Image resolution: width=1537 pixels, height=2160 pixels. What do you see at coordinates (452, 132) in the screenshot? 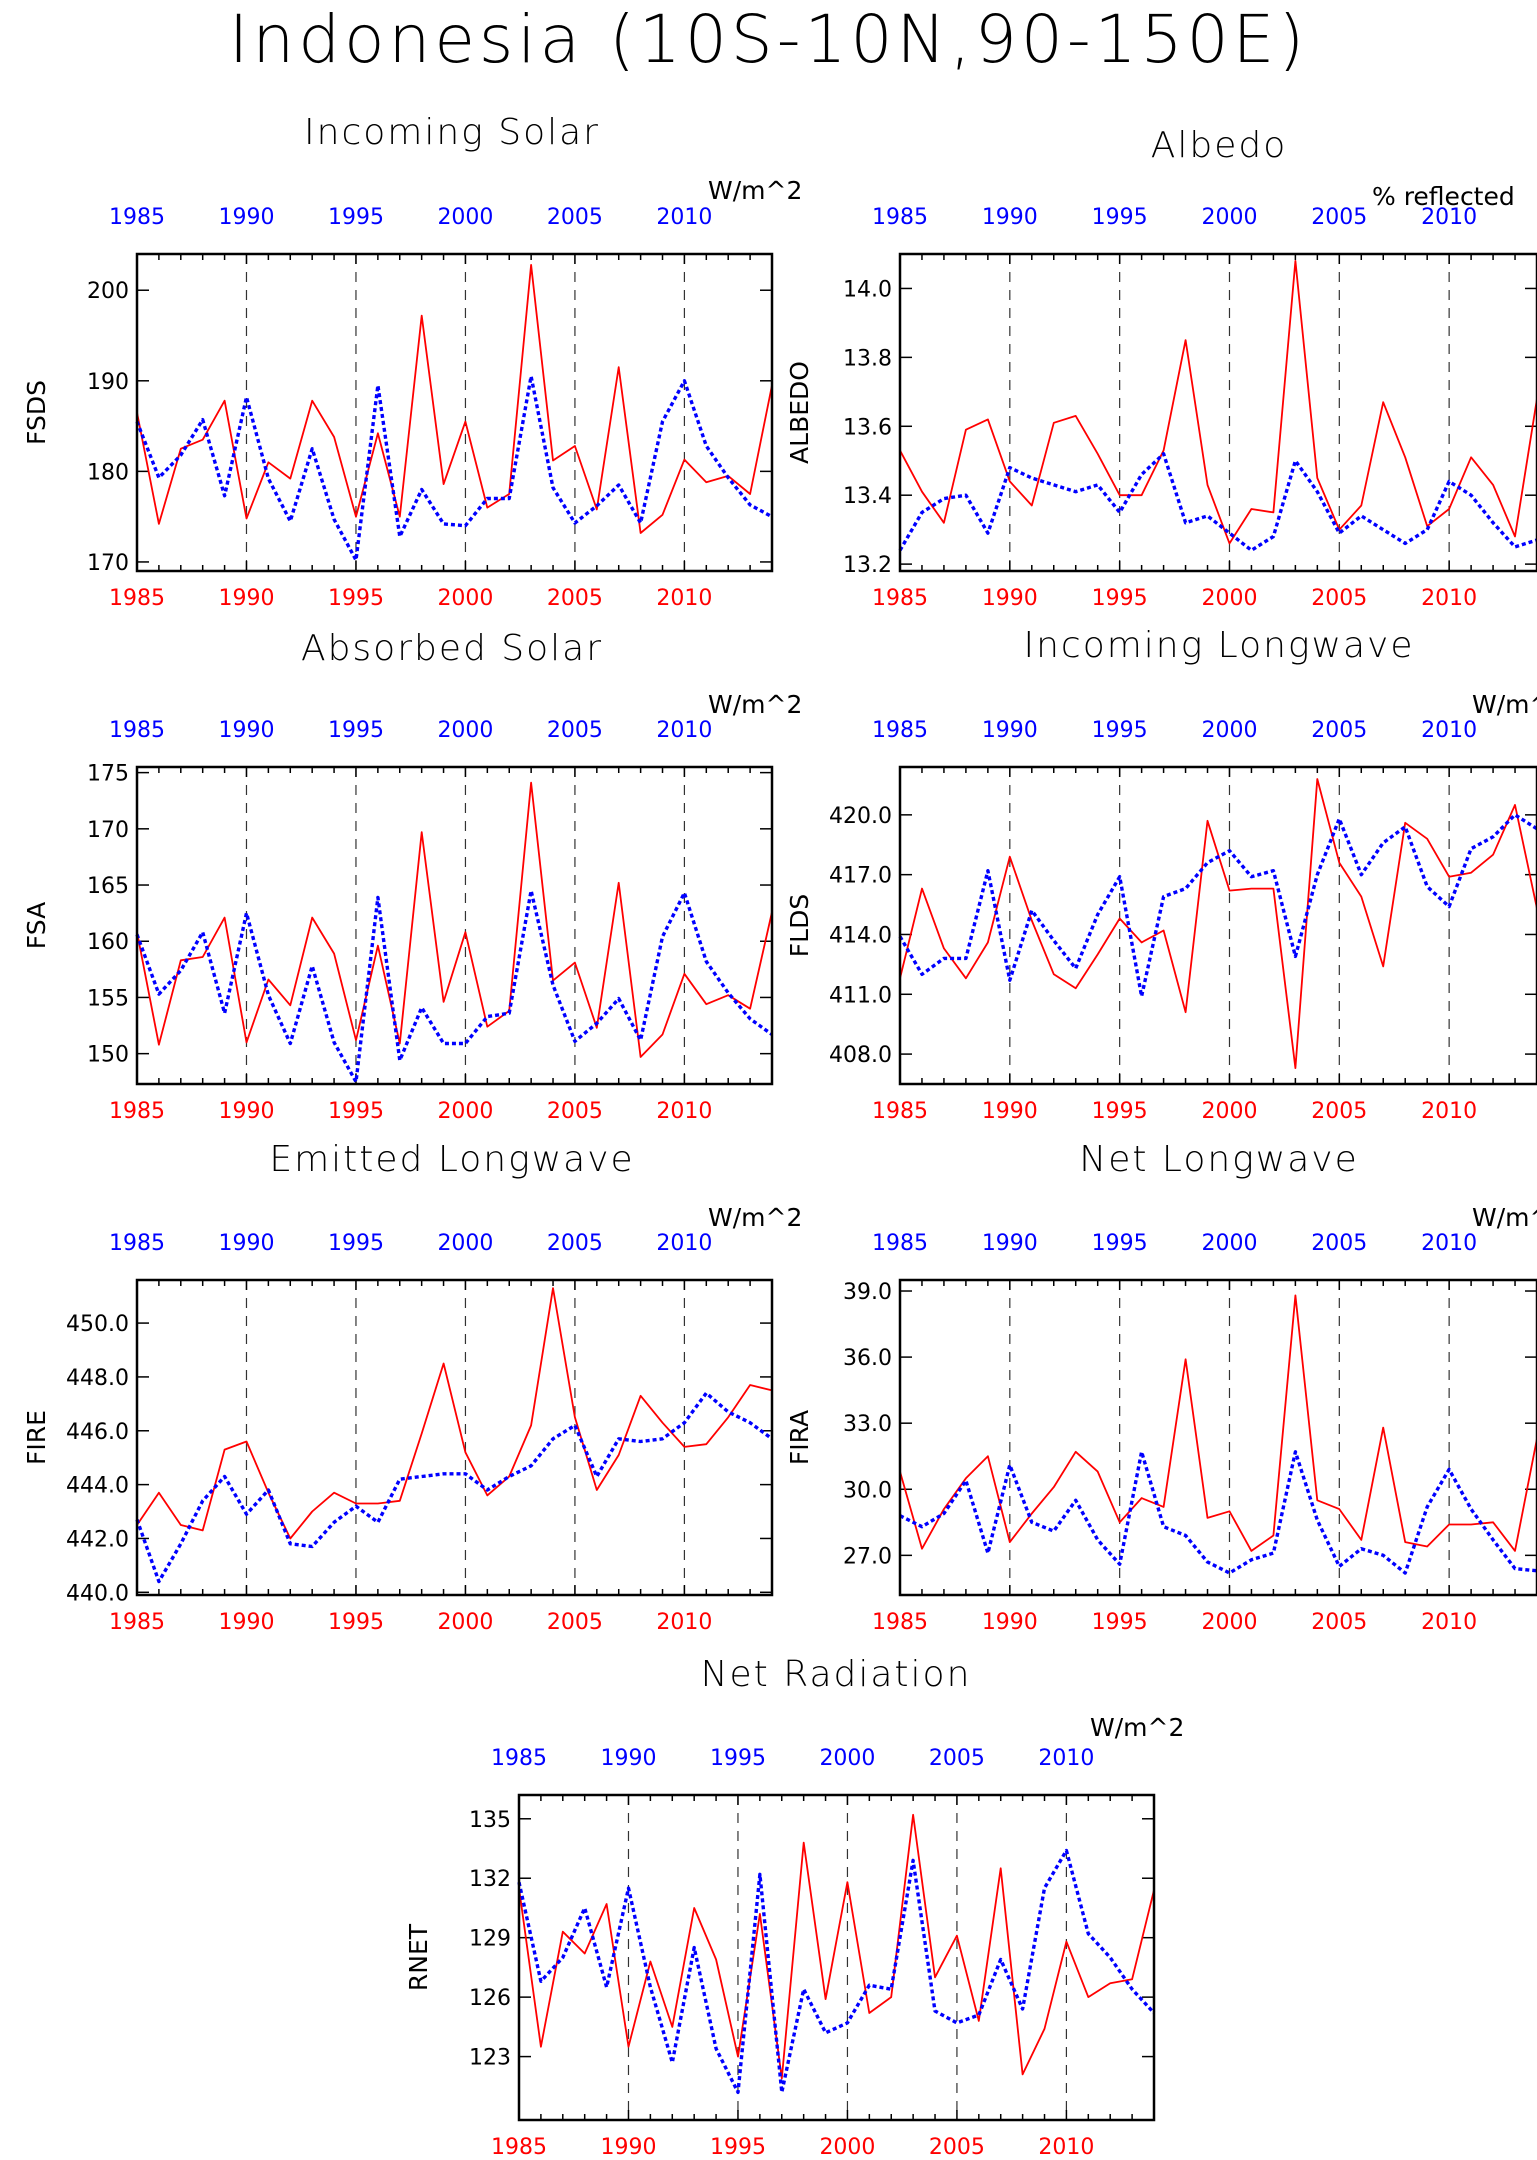
I see `chart-title: Incoming Solar` at bounding box center [452, 132].